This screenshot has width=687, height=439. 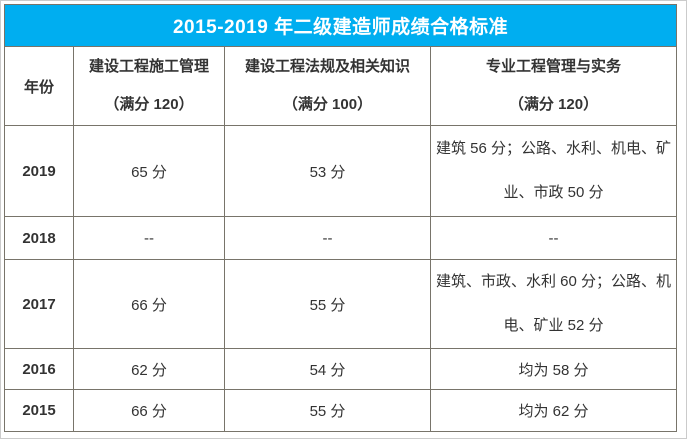 I want to click on column-header-practice-label: 专业工程管理与实务, so click(x=554, y=66).